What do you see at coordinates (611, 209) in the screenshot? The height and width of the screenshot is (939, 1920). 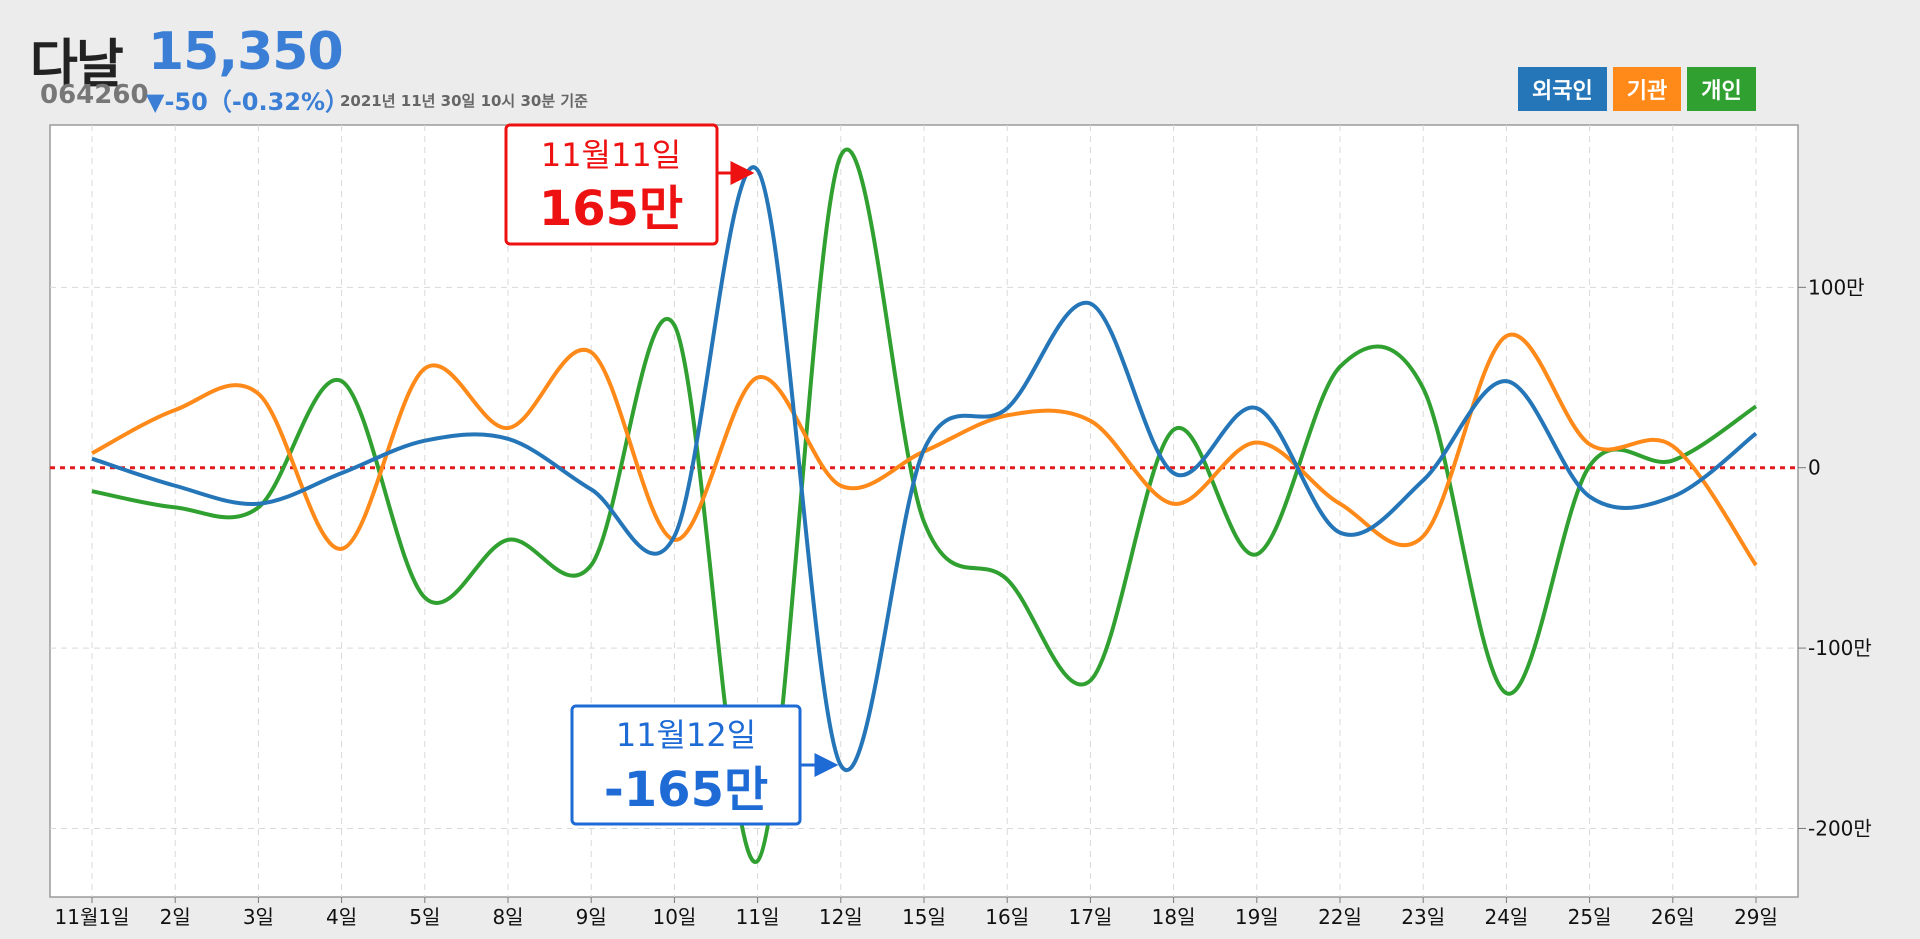 I see `callout-max-value: 165만` at bounding box center [611, 209].